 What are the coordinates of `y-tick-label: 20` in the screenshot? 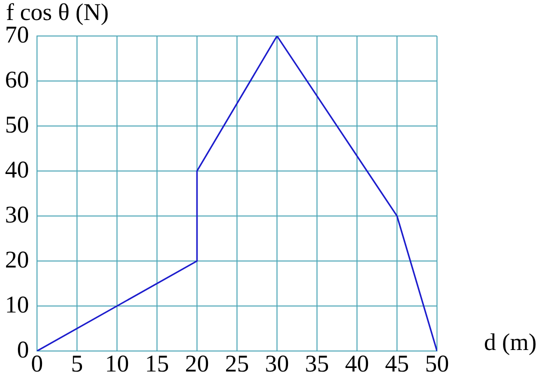 It's located at (17, 260).